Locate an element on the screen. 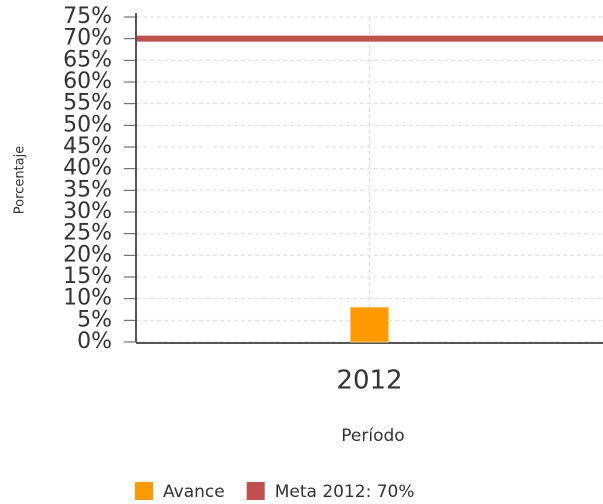 Image resolution: width=603 pixels, height=504 pixels. x-tick-label: 2012 is located at coordinates (369, 381).